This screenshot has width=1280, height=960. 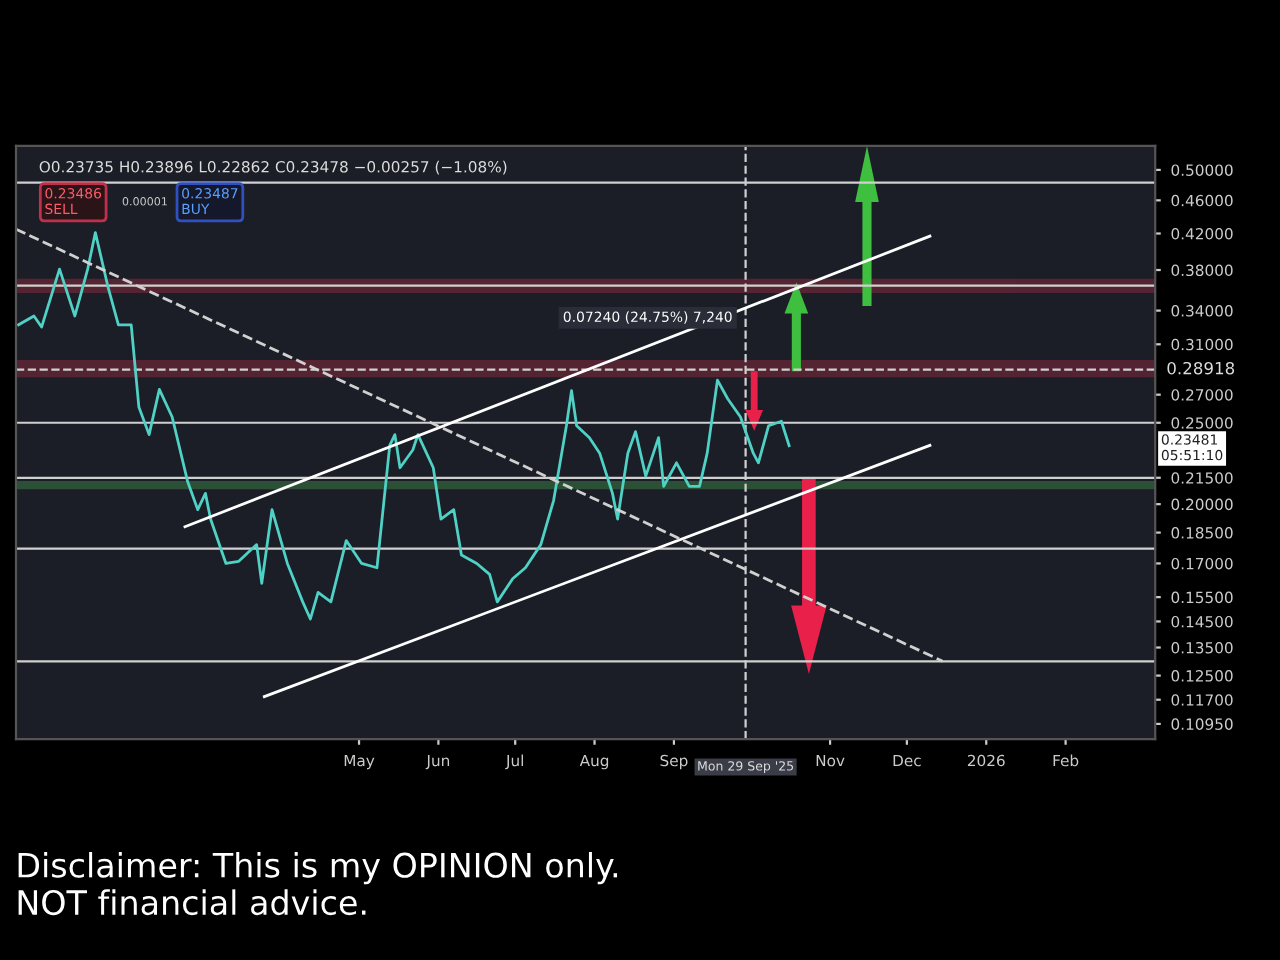 I want to click on ref-line-label: 0.28918, so click(x=1201, y=368).